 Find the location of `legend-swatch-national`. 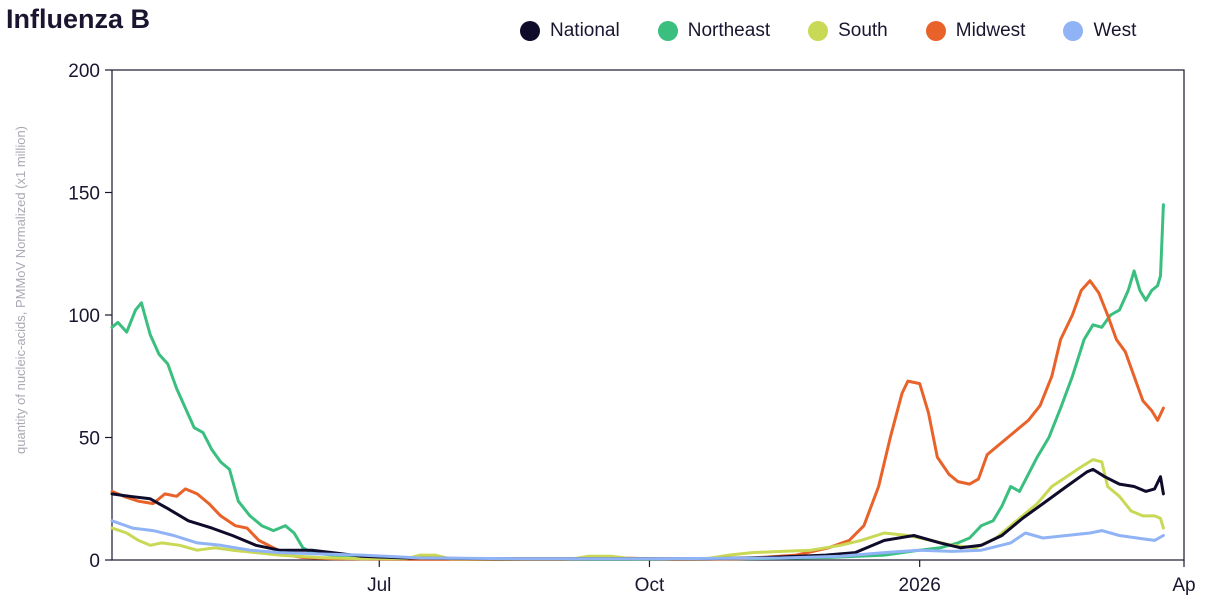

legend-swatch-national is located at coordinates (530, 31).